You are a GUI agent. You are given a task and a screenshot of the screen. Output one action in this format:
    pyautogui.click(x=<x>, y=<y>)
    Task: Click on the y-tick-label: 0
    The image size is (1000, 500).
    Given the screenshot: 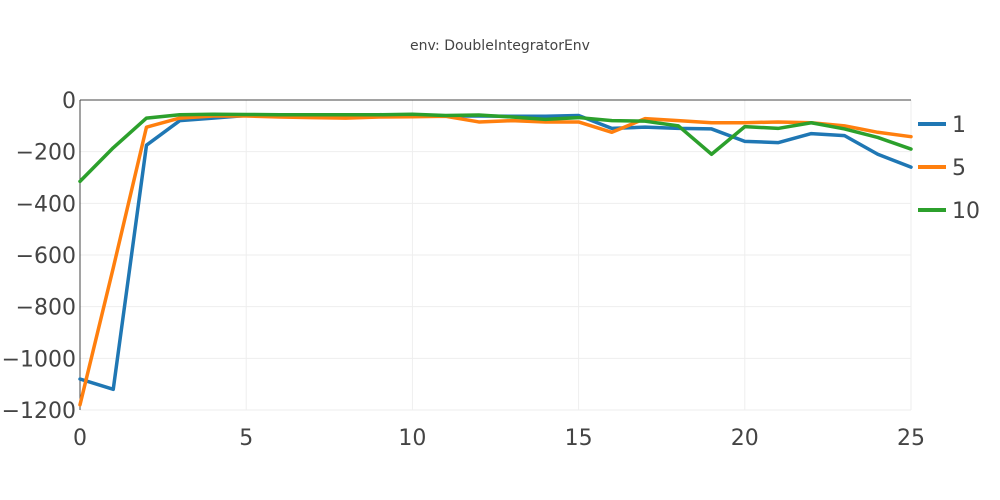 What is the action you would take?
    pyautogui.click(x=69, y=101)
    